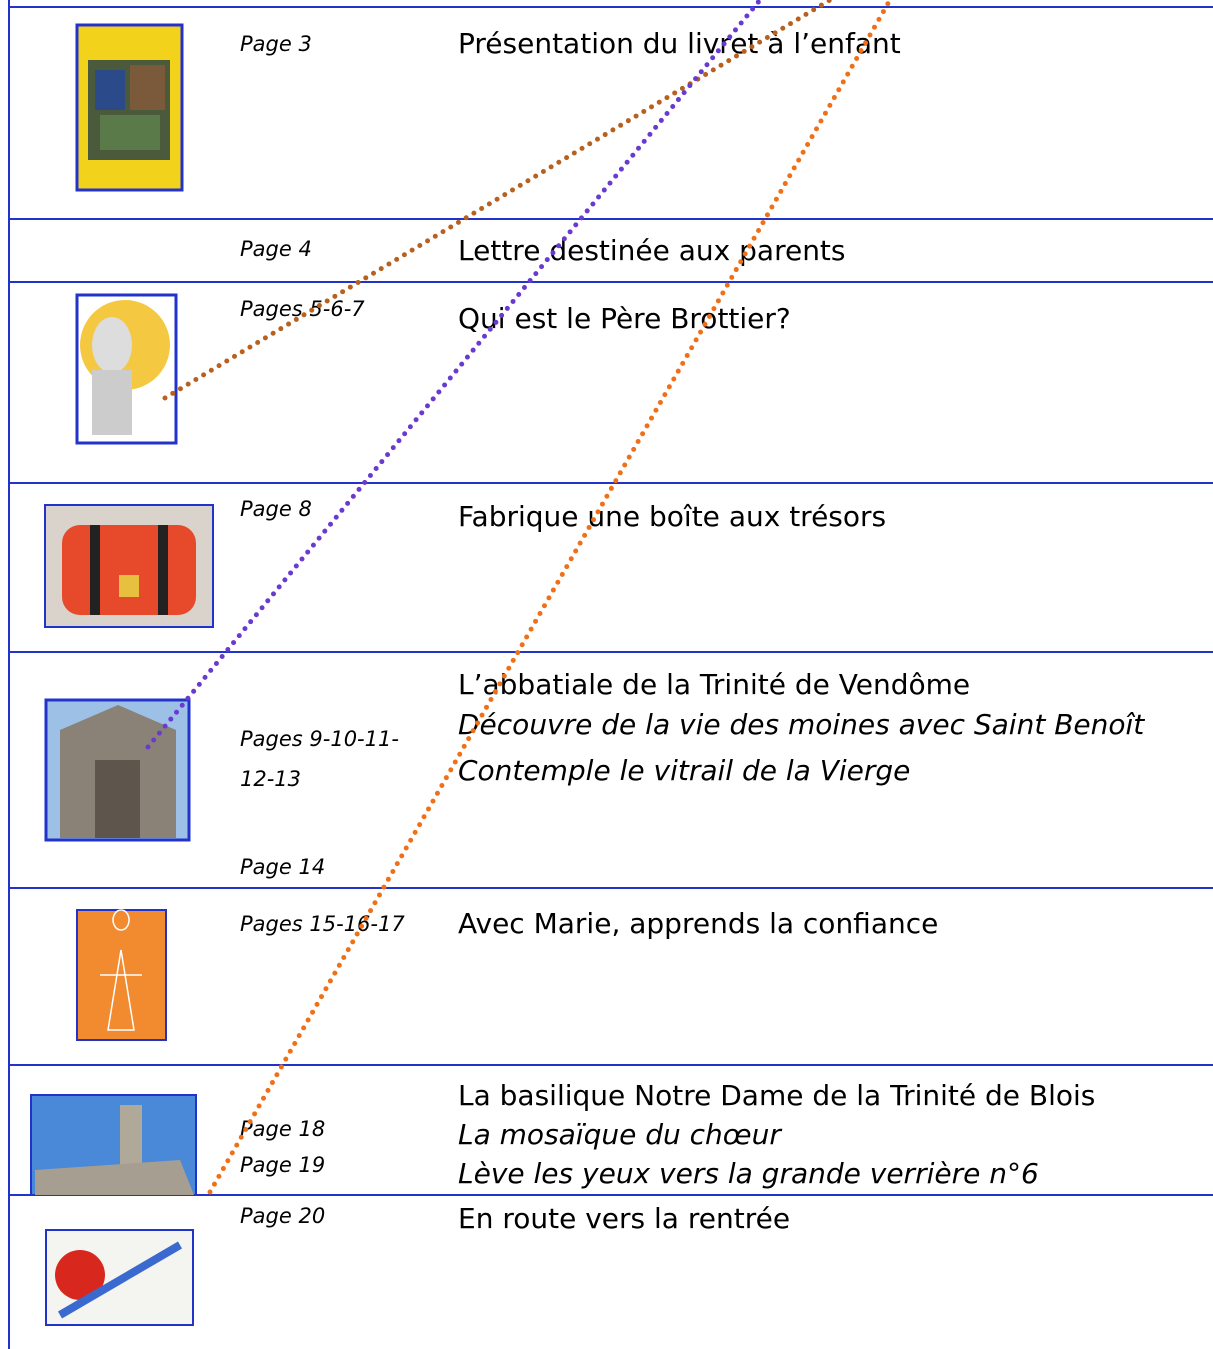 The width and height of the screenshot is (1213, 1349). What do you see at coordinates (698, 923) in the screenshot?
I see `section-title: Avec Marie, apprends la confiance` at bounding box center [698, 923].